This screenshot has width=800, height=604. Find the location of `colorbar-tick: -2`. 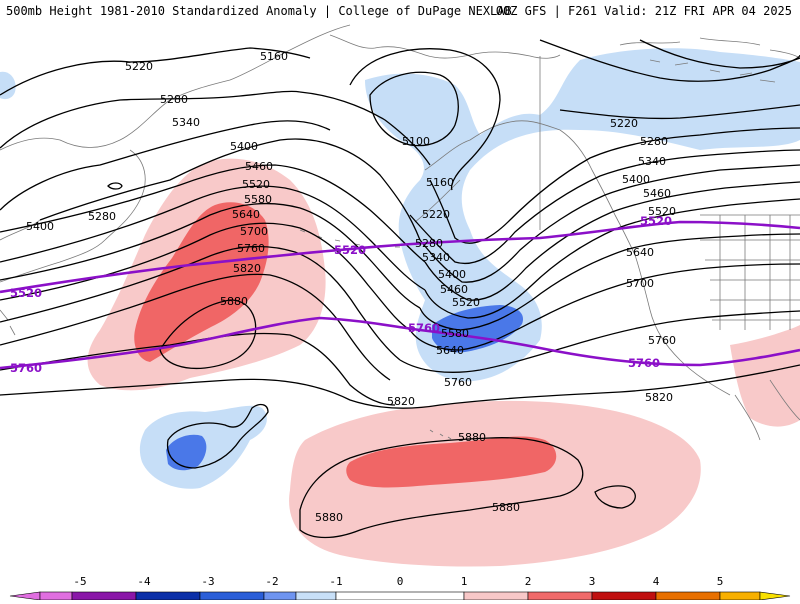

colorbar-tick: -2 is located at coordinates (272, 581).